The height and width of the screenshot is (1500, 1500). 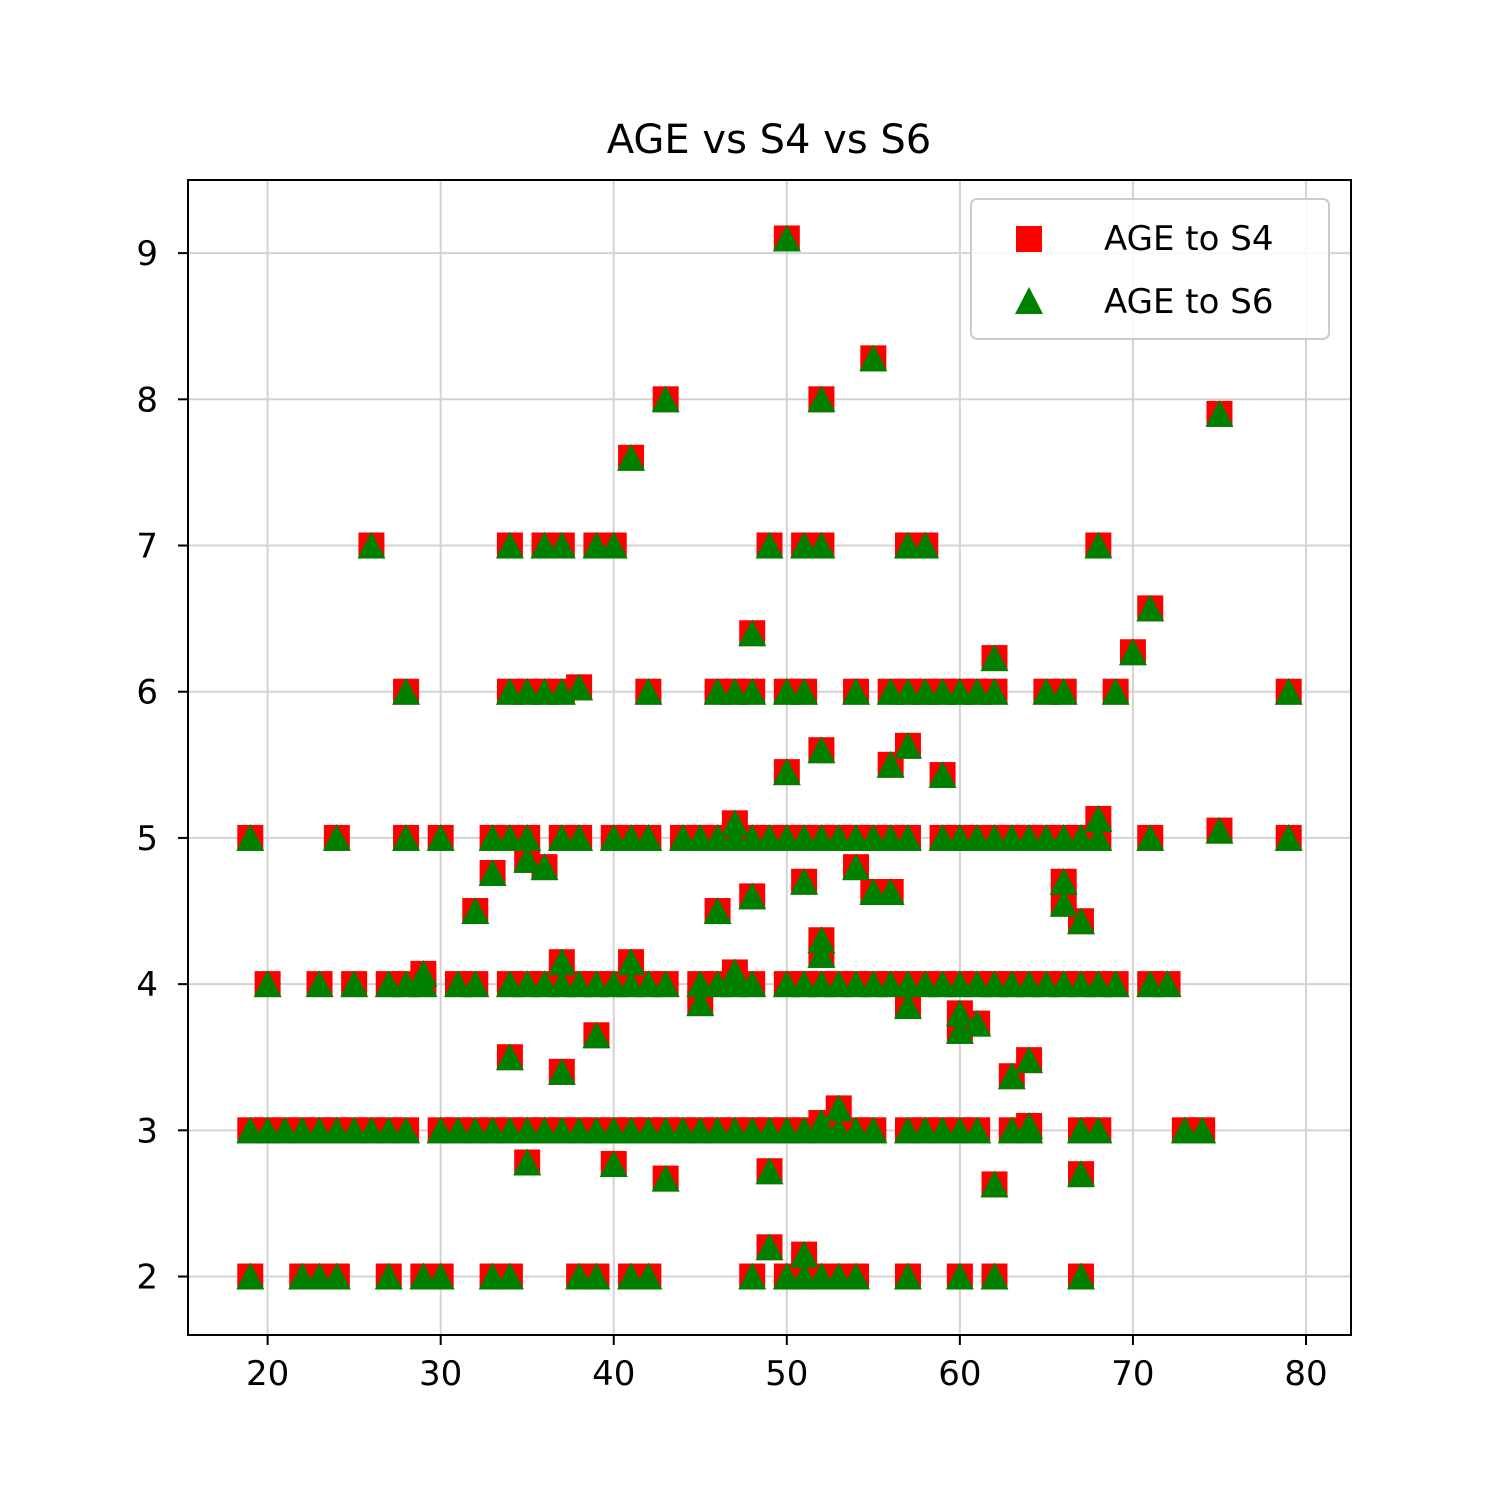 What do you see at coordinates (1188, 302) in the screenshot?
I see `legend-label-s6: AGE to S6` at bounding box center [1188, 302].